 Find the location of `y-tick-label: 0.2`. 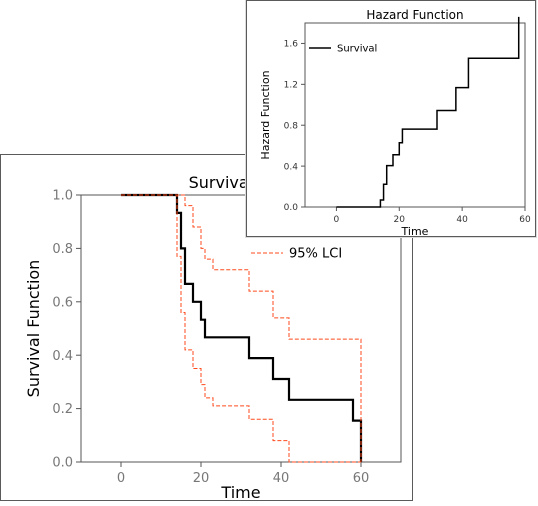

y-tick-label: 0.2 is located at coordinates (62, 409).